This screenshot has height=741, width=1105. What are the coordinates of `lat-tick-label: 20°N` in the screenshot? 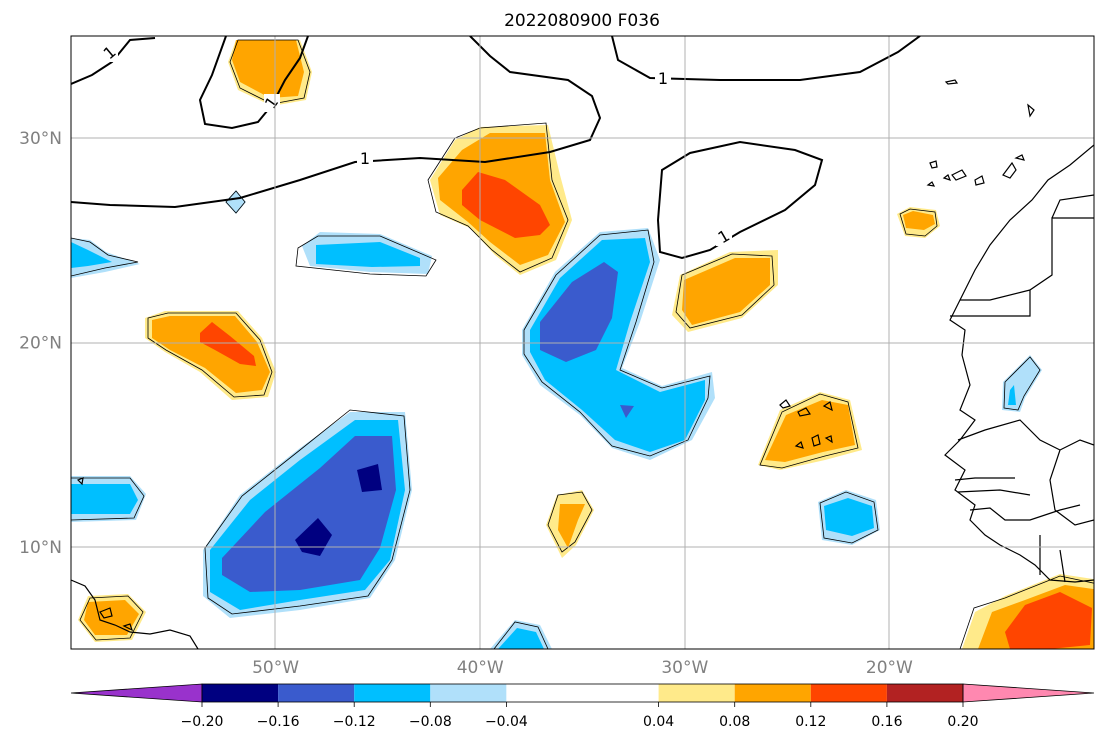 It's located at (40, 344).